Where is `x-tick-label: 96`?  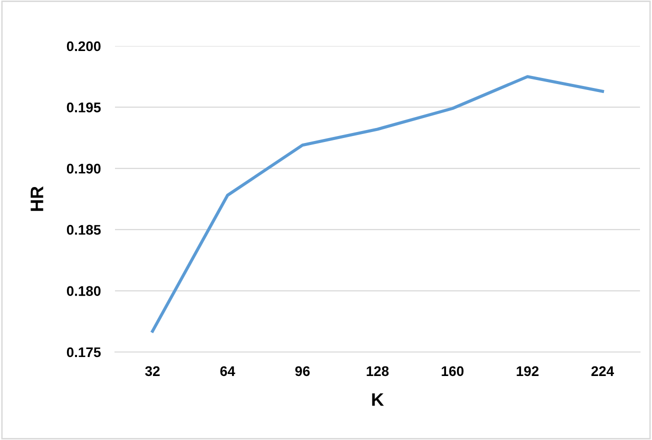 x-tick-label: 96 is located at coordinates (302, 371).